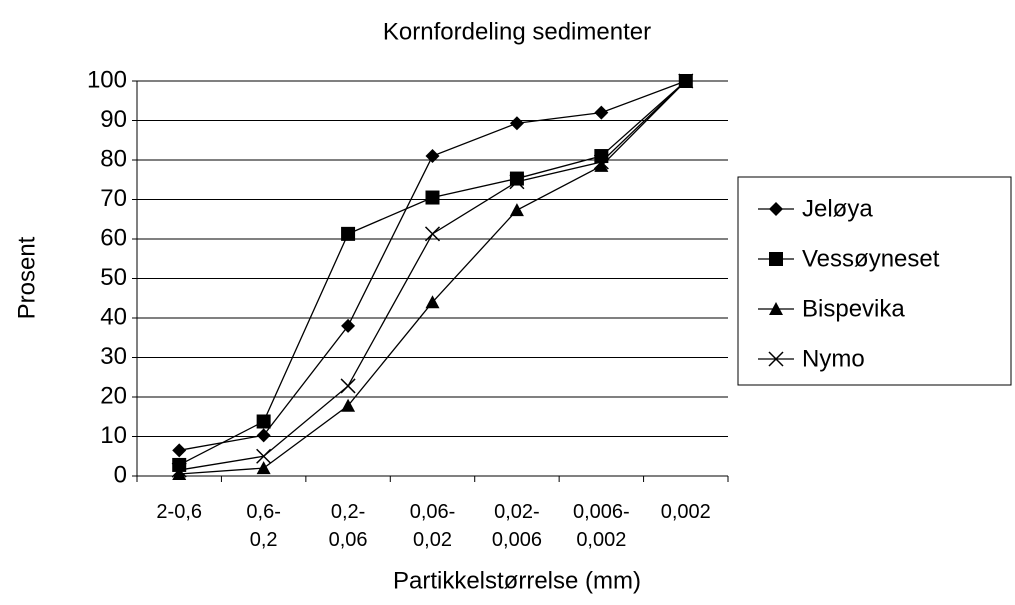 This screenshot has height=605, width=1015. I want to click on legend-label: Nymo, so click(833, 358).